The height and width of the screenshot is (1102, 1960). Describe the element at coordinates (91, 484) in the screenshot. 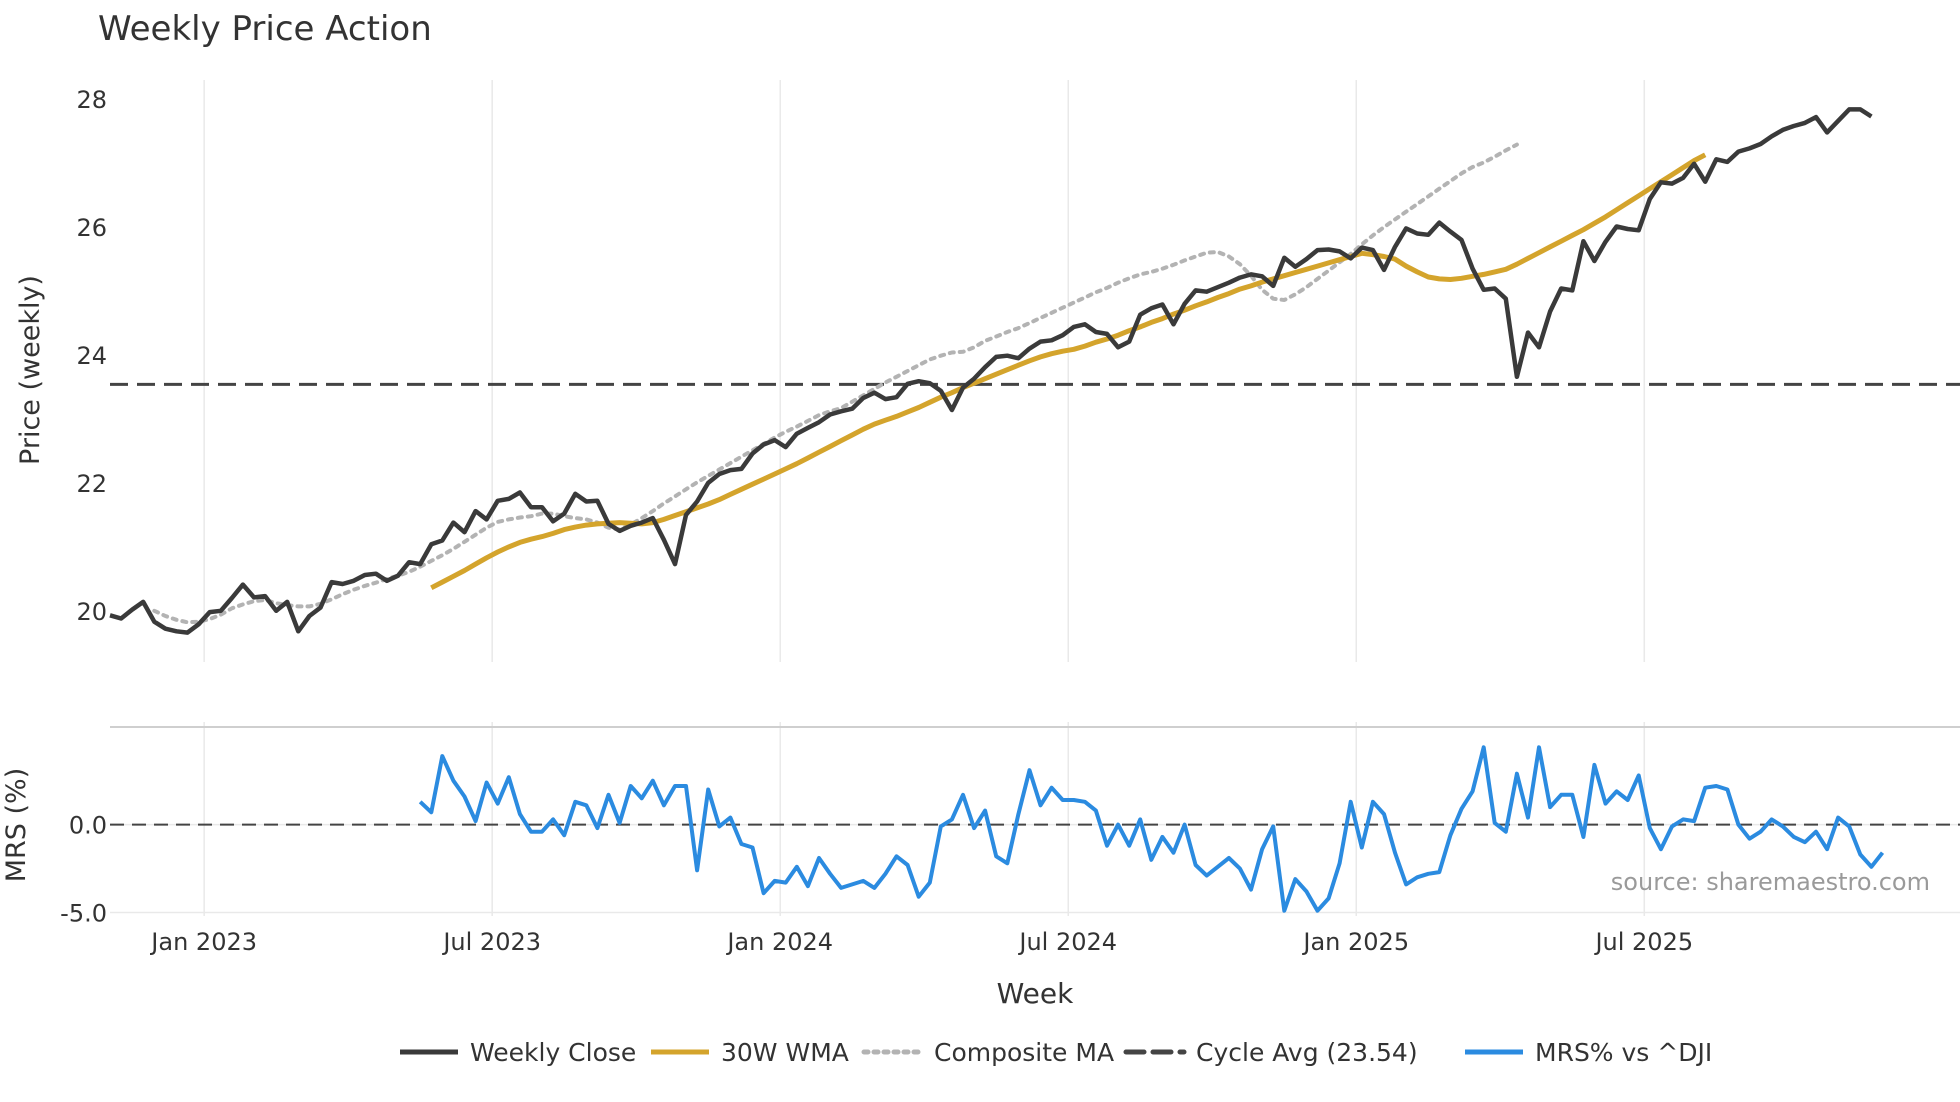

I see `price-y-tick-label: 22` at that location.